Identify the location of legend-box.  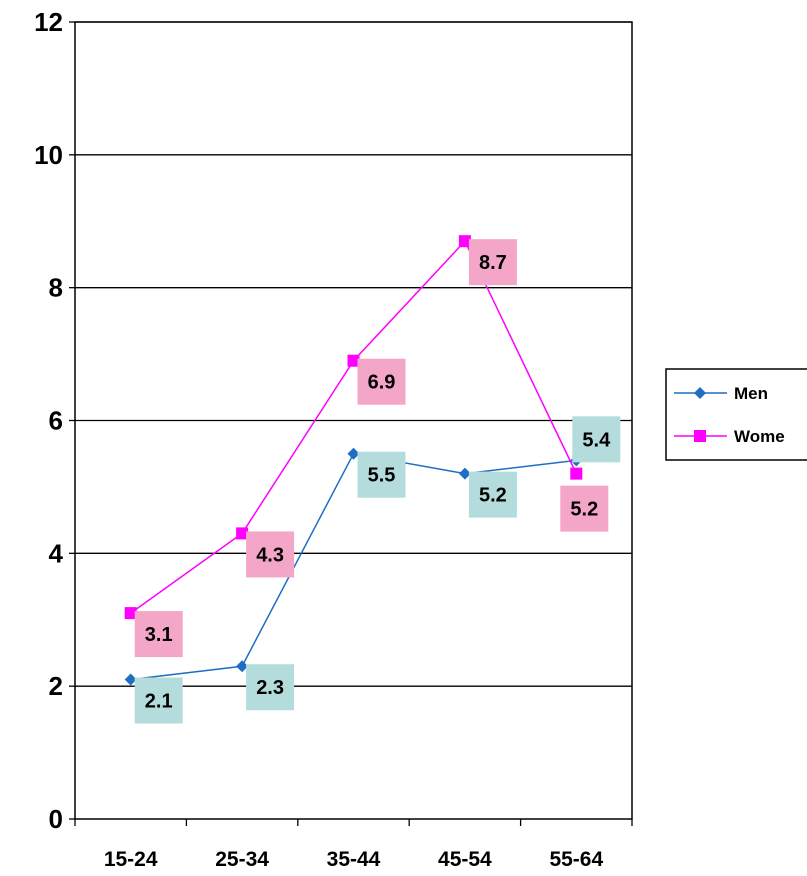
(736, 414).